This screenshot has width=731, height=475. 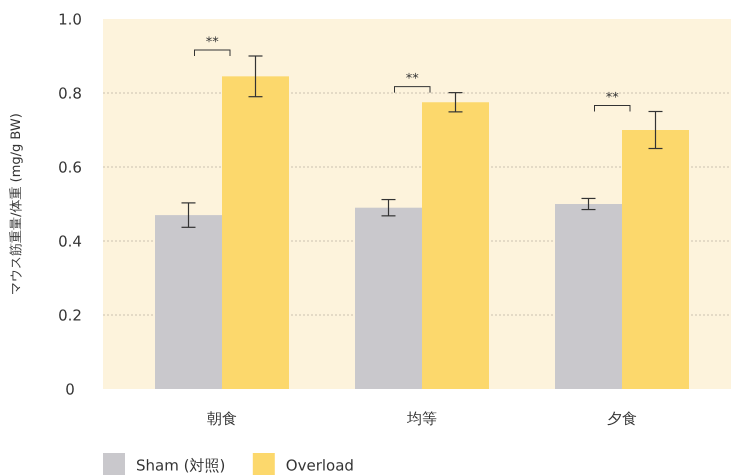 What do you see at coordinates (622, 418) in the screenshot?
I see `x-tick-label: 夕食` at bounding box center [622, 418].